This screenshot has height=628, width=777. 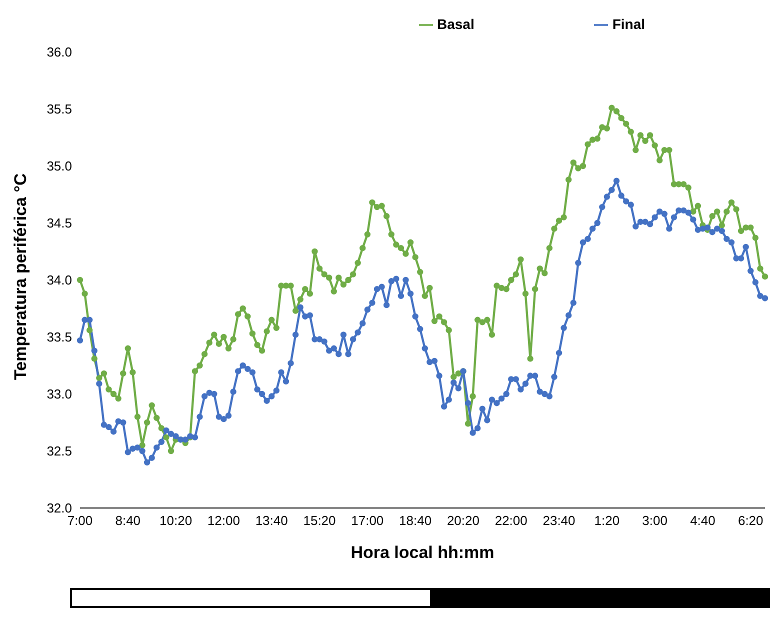 What do you see at coordinates (655, 520) in the screenshot?
I see `x-tick-label: 3:00` at bounding box center [655, 520].